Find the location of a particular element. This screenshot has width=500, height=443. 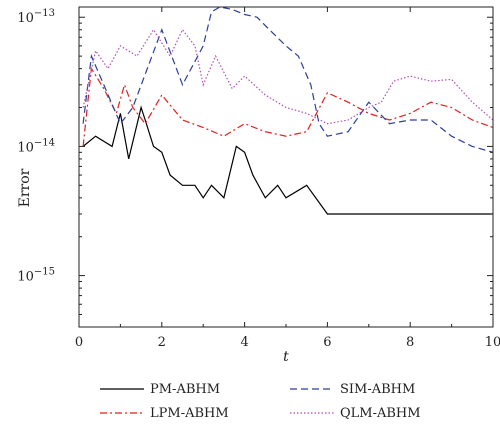

x-tick-label: 0 is located at coordinates (79, 342).